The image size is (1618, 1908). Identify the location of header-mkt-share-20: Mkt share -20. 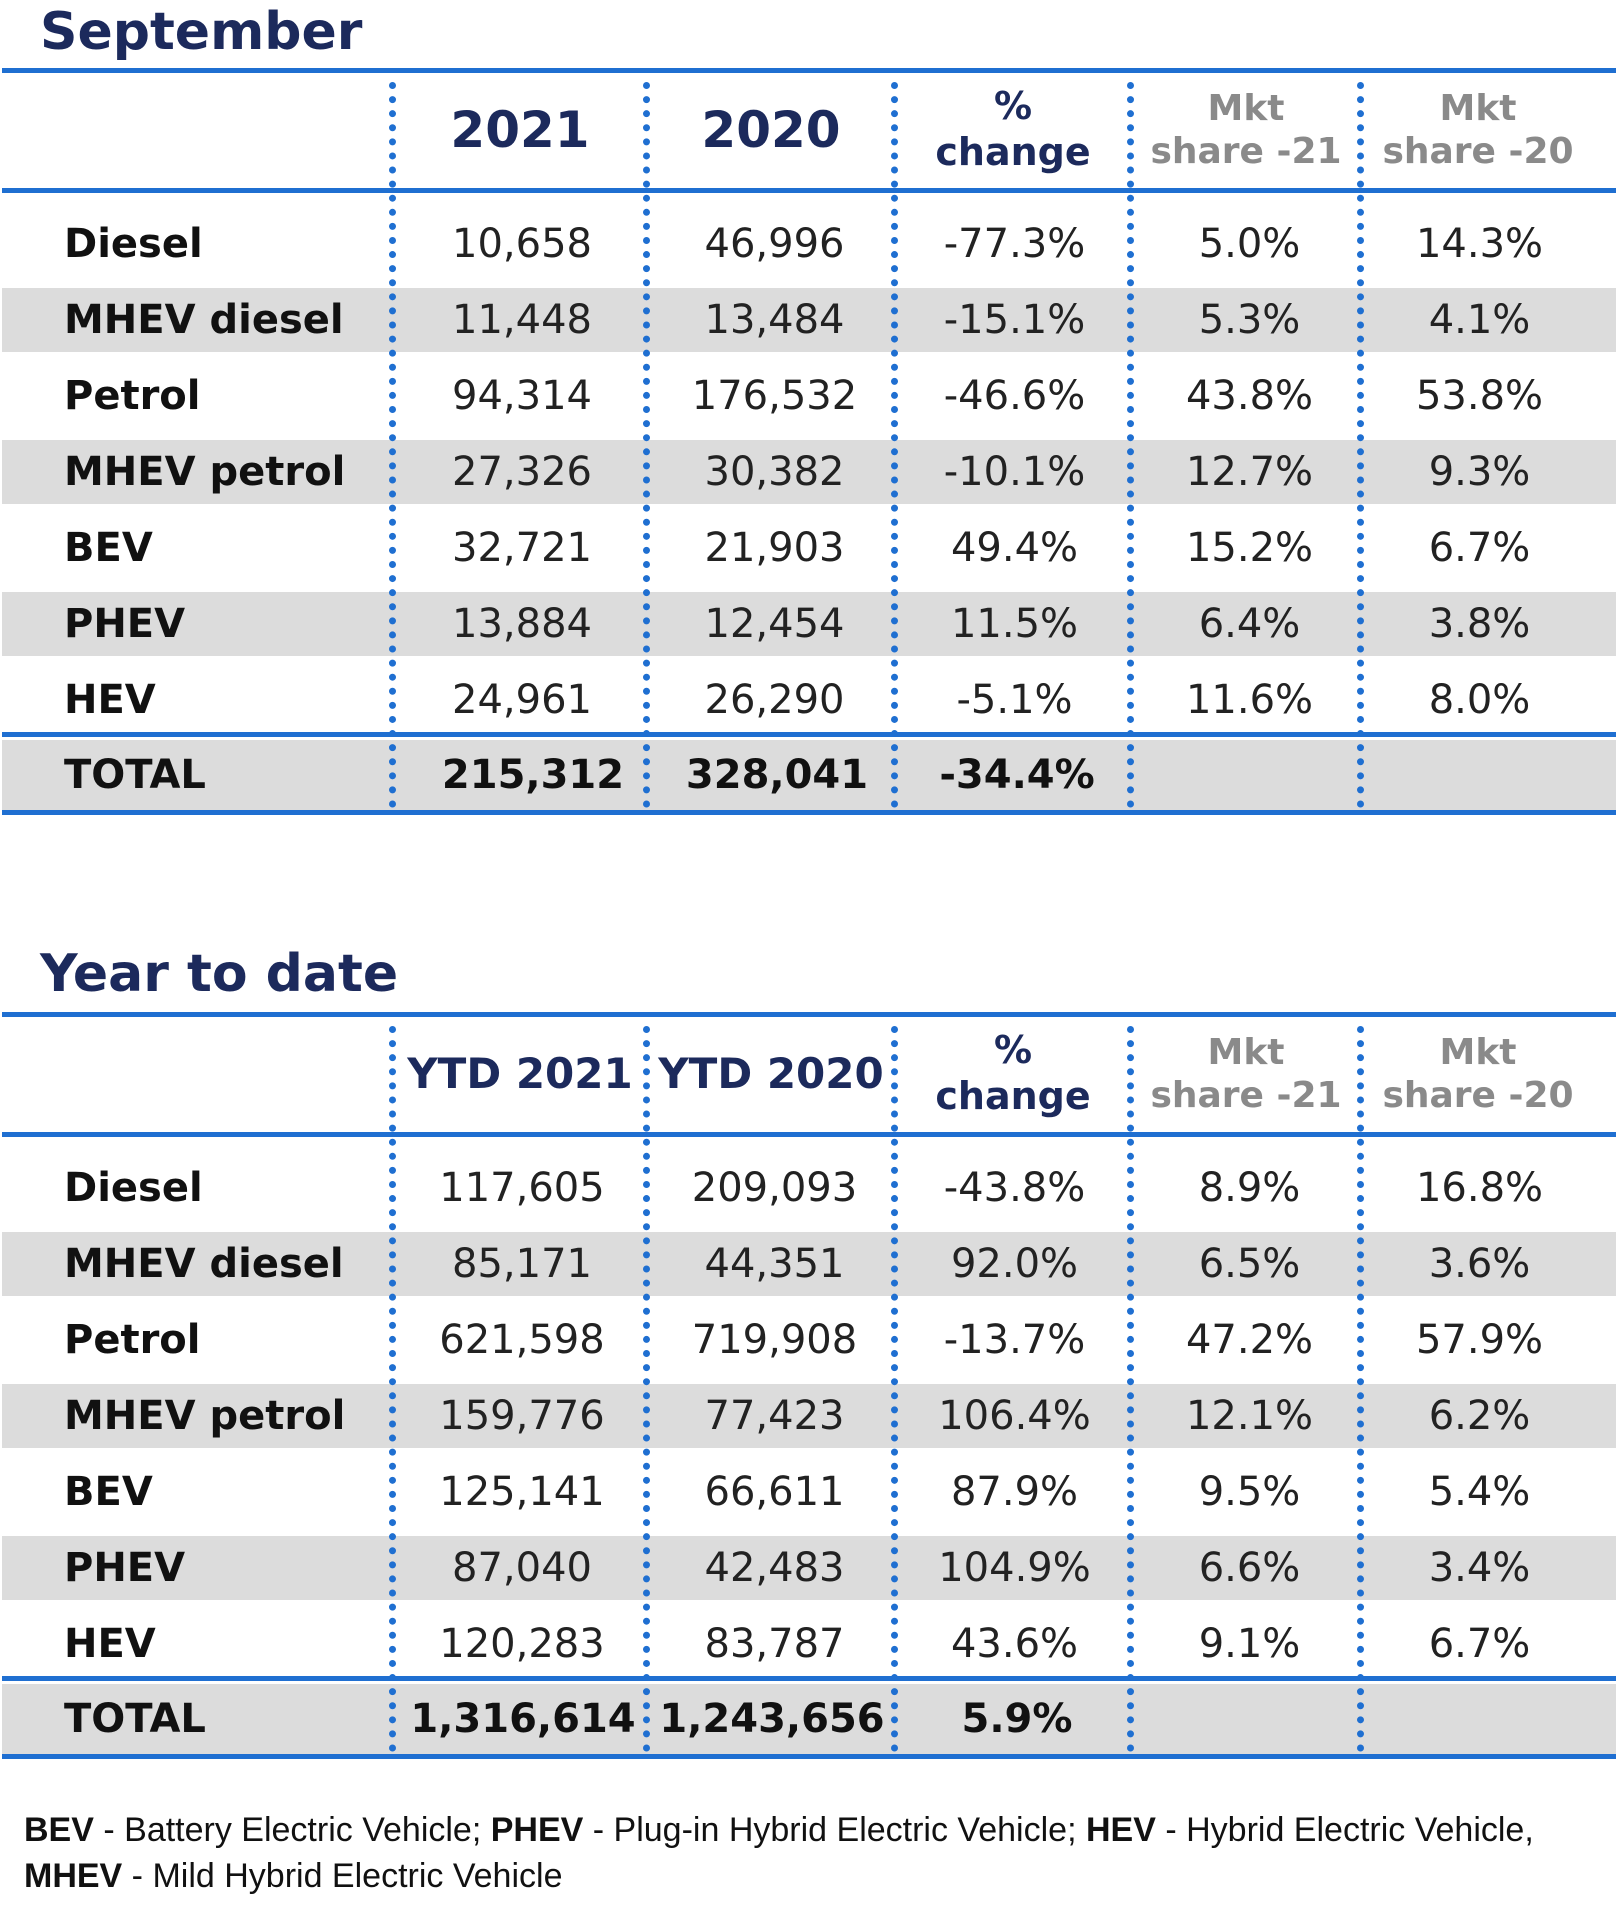
(1478, 1074).